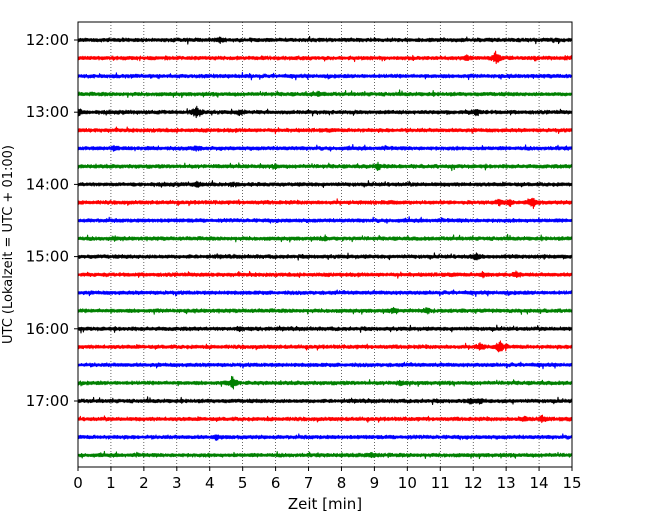  I want to click on x-tick-label: 3, so click(177, 483).